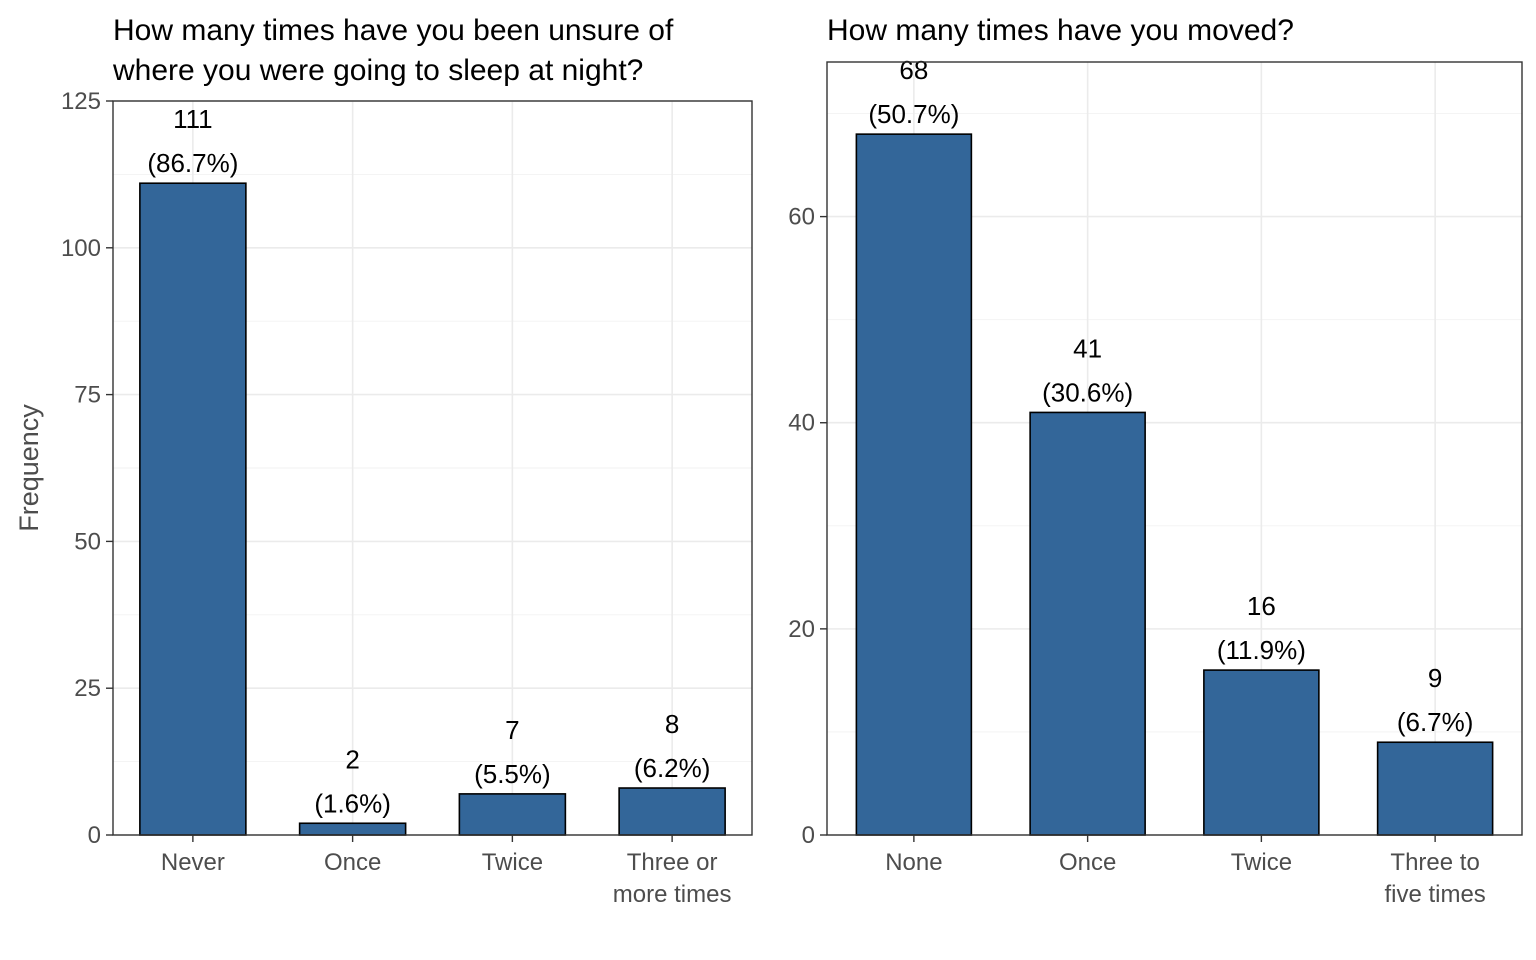 This screenshot has height=960, width=1536. Describe the element at coordinates (1261, 606) in the screenshot. I see `bar-count-label: 16` at that location.